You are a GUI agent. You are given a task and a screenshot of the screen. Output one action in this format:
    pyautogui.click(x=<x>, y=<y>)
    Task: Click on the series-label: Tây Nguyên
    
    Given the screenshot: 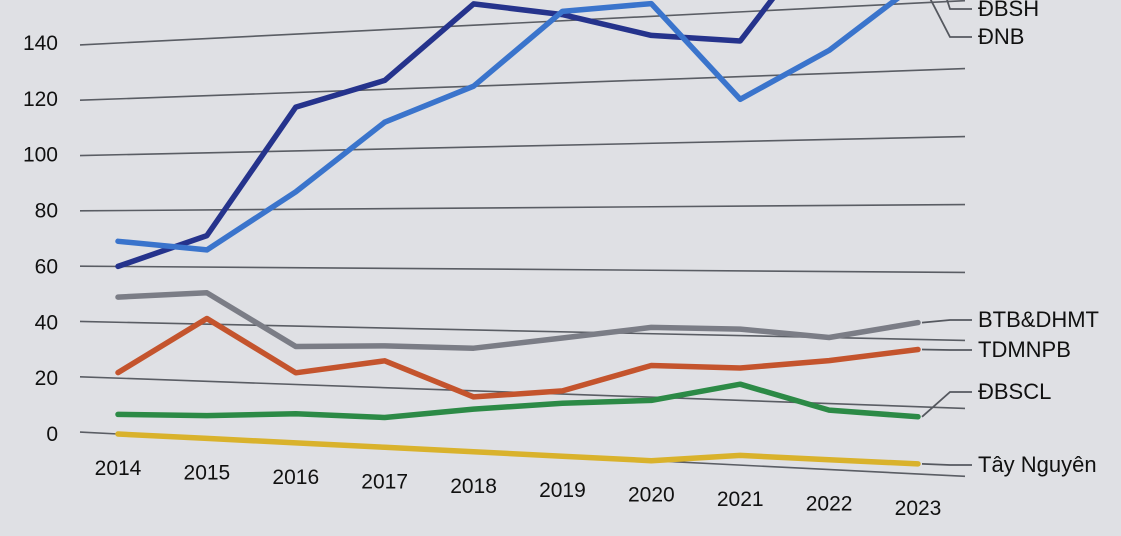 What is the action you would take?
    pyautogui.click(x=1037, y=464)
    